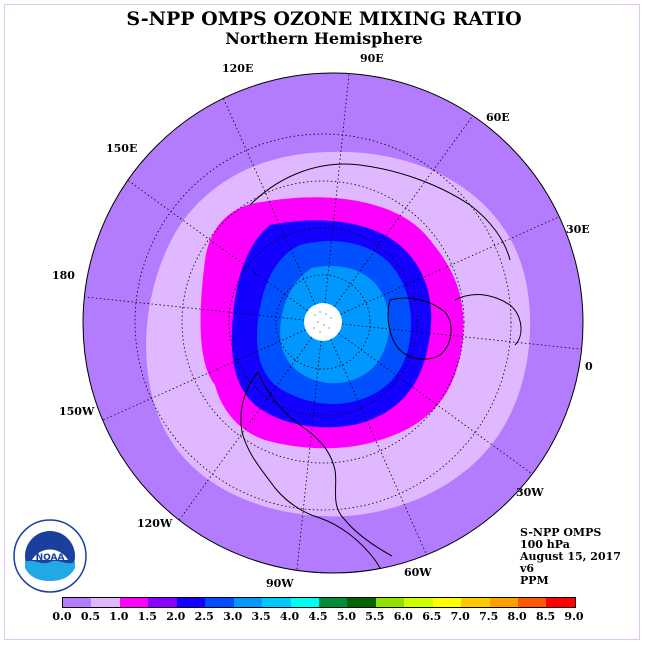 The width and height of the screenshot is (648, 648). What do you see at coordinates (534, 580) in the screenshot?
I see `info-units: PPM` at bounding box center [534, 580].